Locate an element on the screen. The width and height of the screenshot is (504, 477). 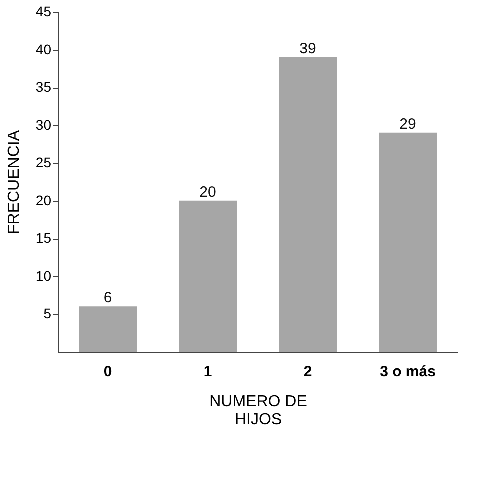
data-label: 29 is located at coordinates (408, 124).